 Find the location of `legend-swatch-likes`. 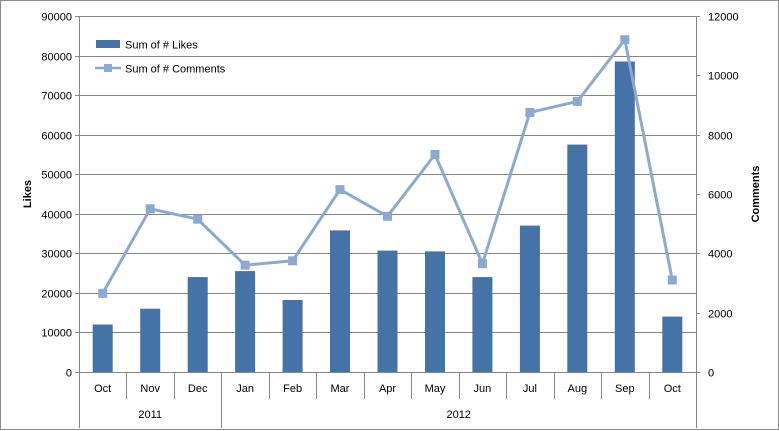

legend-swatch-likes is located at coordinates (108, 44).